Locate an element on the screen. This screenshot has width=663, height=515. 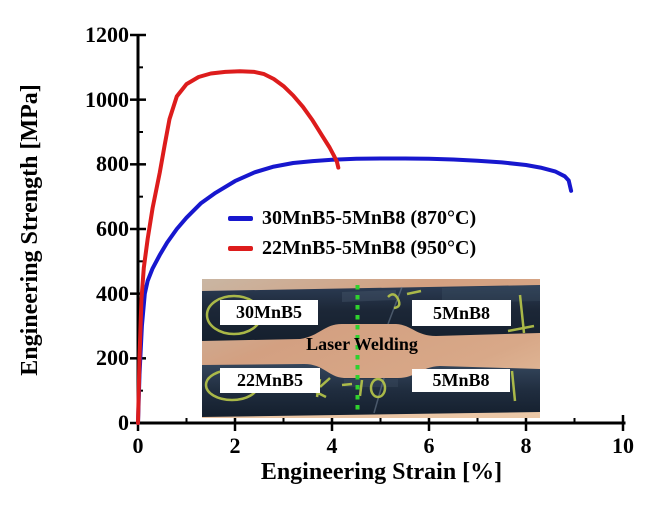
x-tick-label: 0 is located at coordinates (138, 445).